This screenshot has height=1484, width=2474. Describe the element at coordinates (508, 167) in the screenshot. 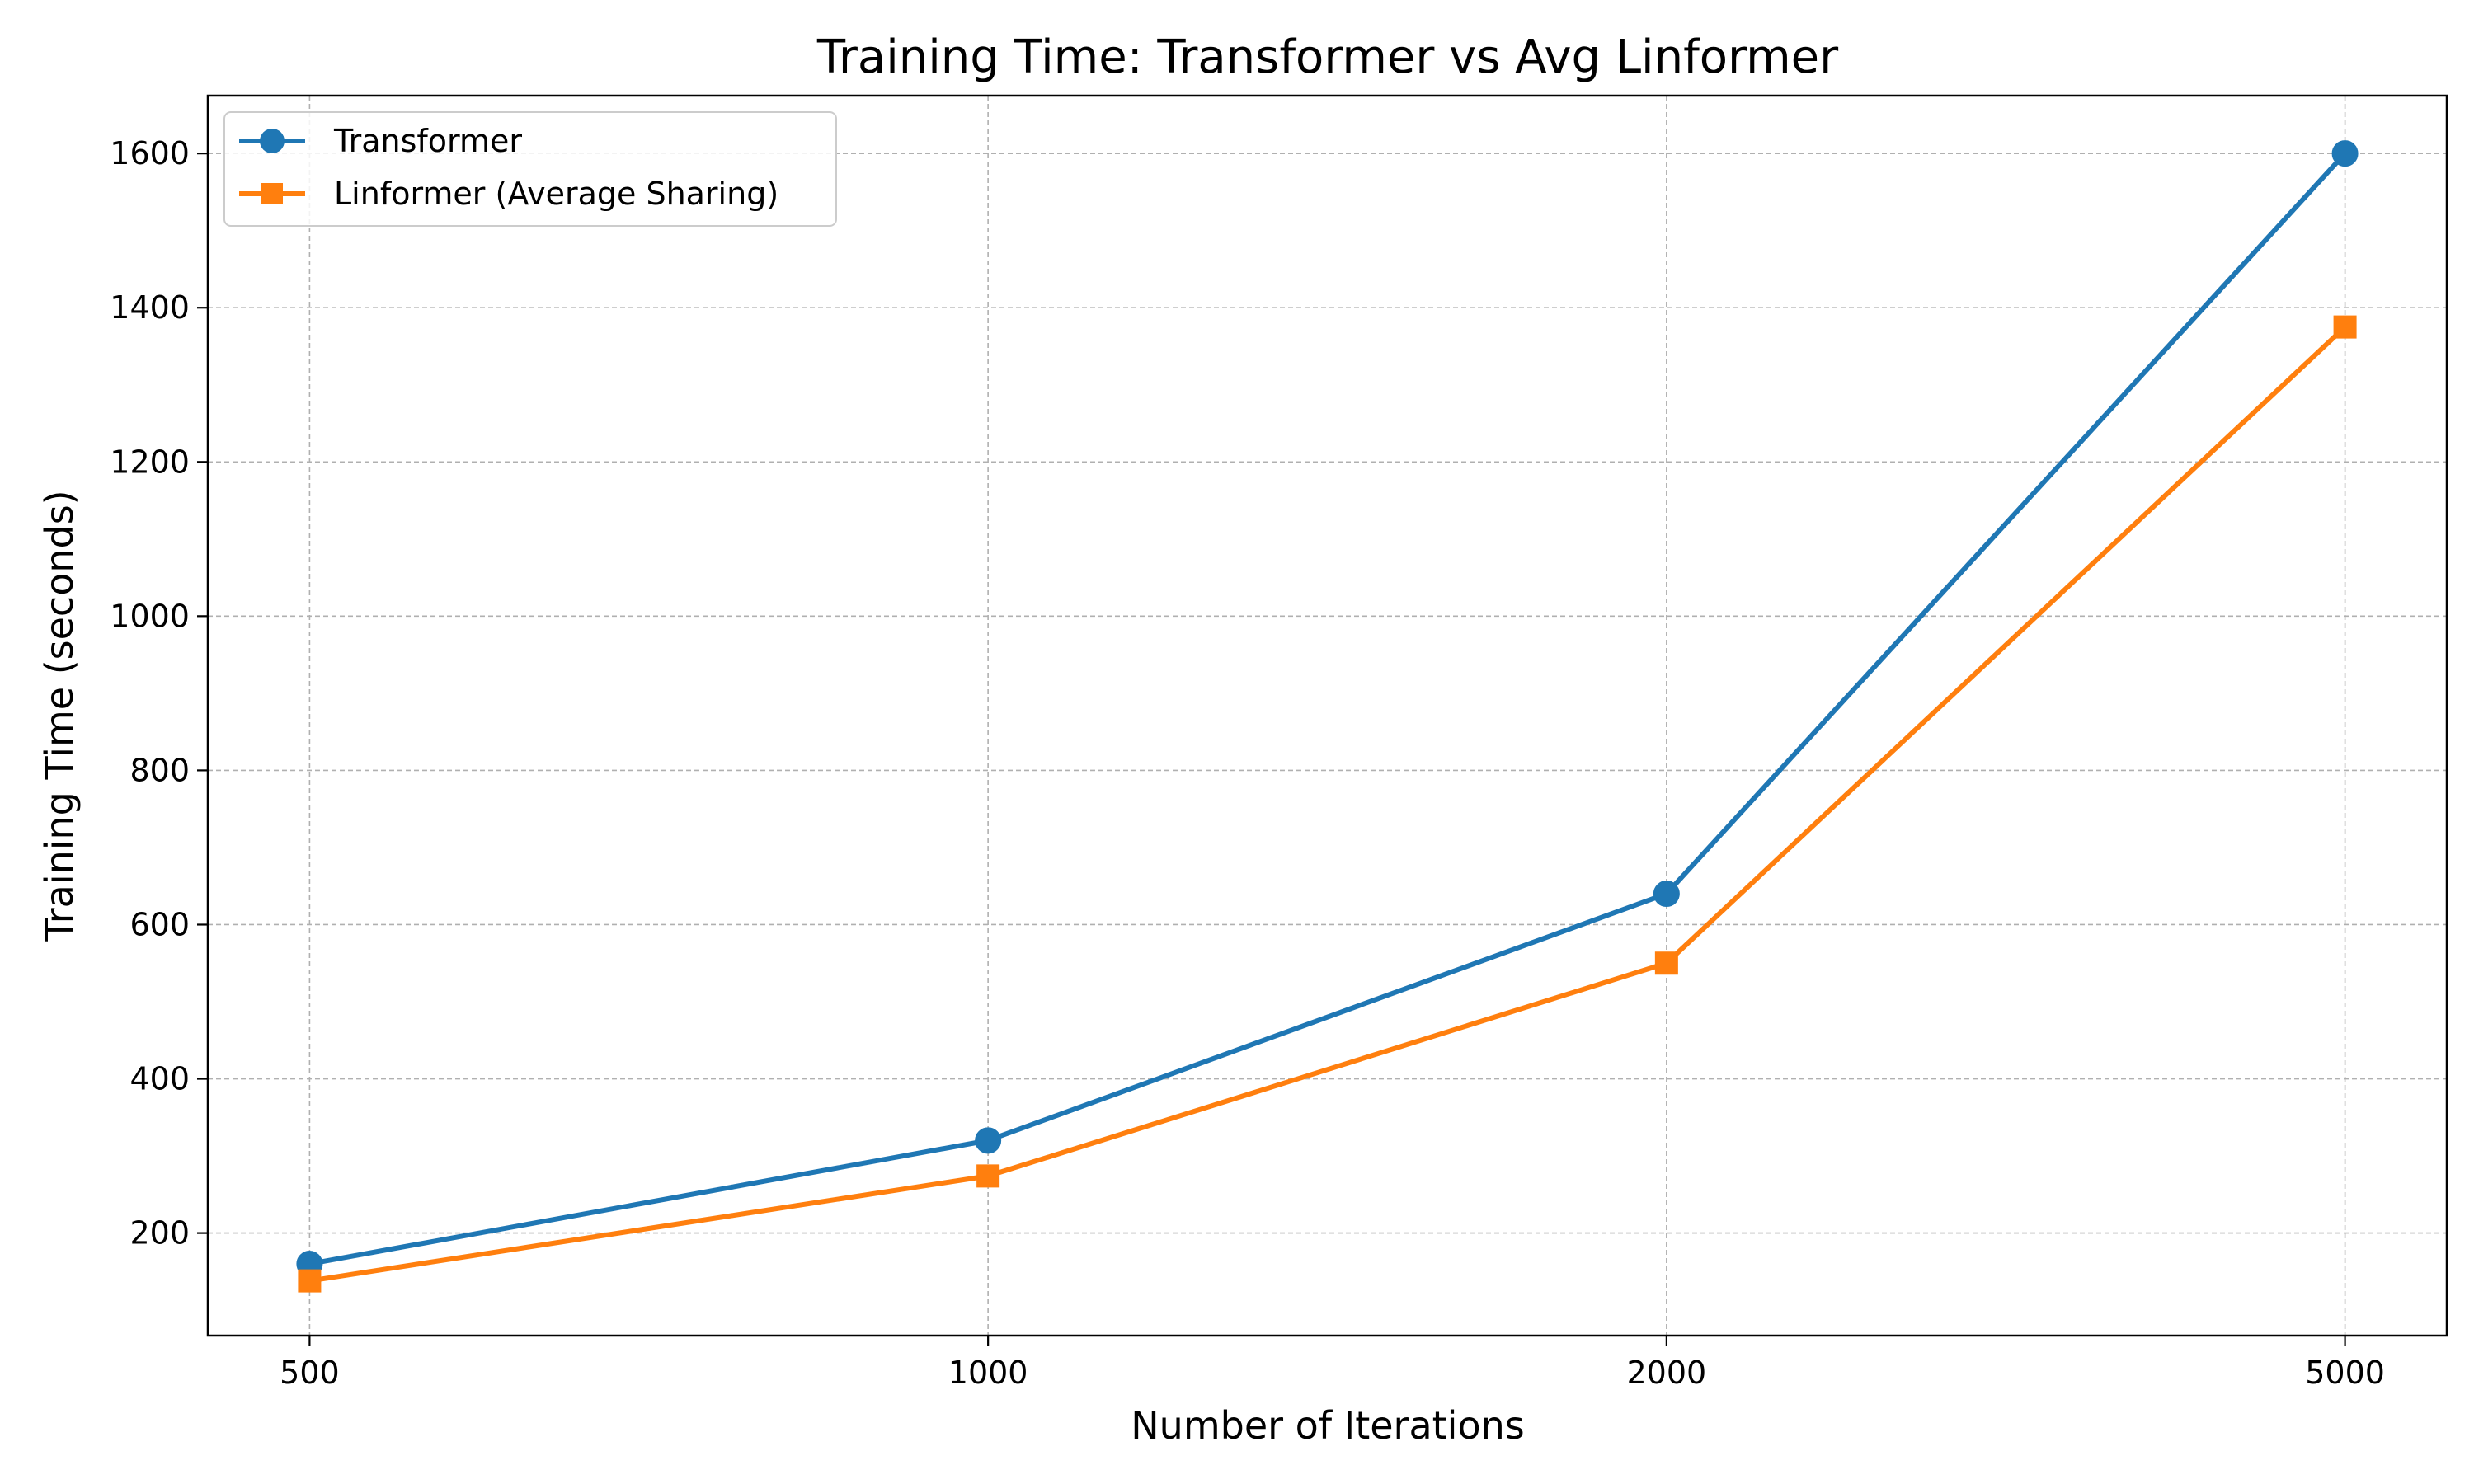

I see `legend-items: Transformer Linformer (Average Sharing)` at that location.